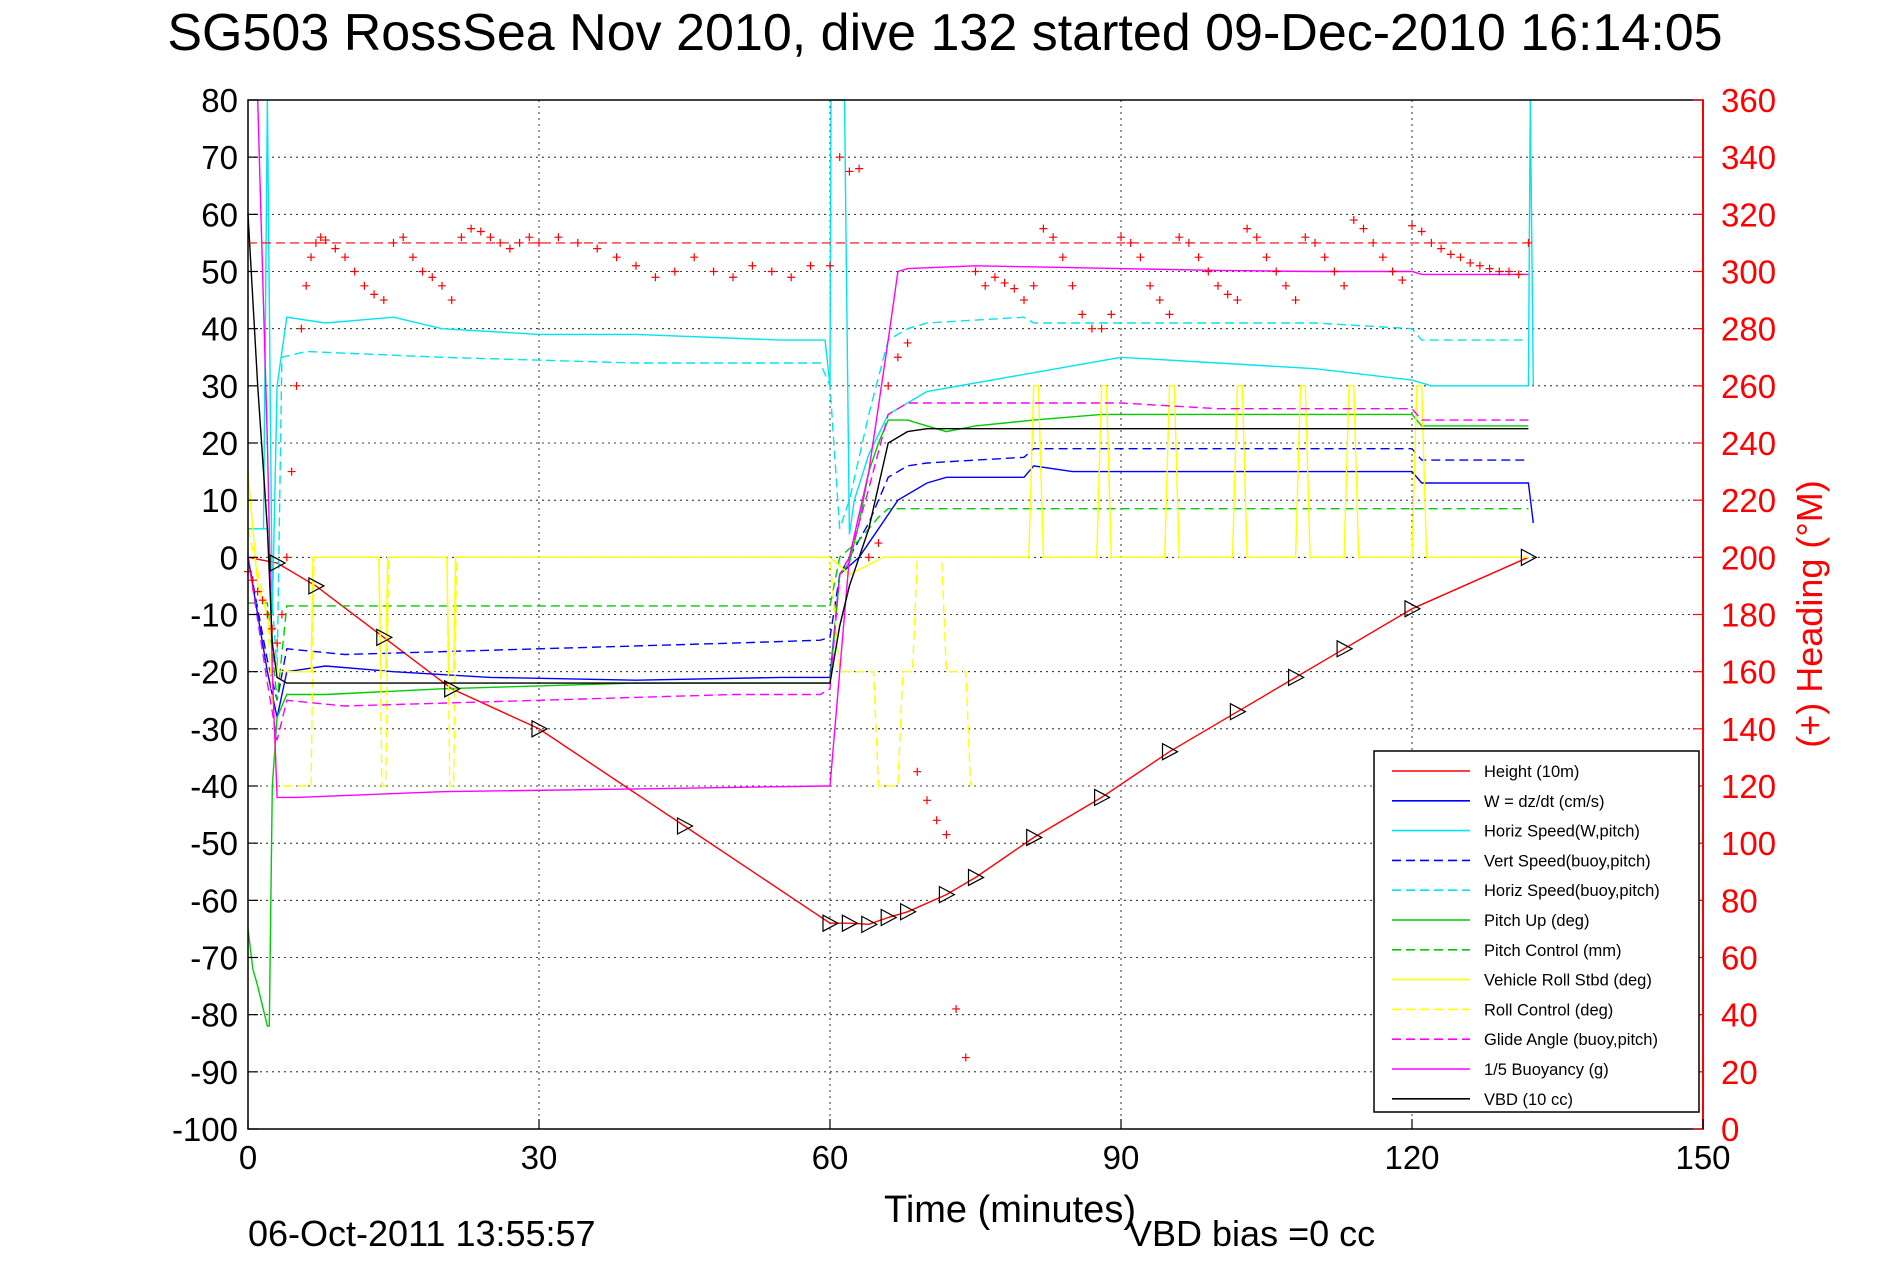 The width and height of the screenshot is (1891, 1262). What do you see at coordinates (1411, 1157) in the screenshot?
I see `x-tick-label: 120` at bounding box center [1411, 1157].